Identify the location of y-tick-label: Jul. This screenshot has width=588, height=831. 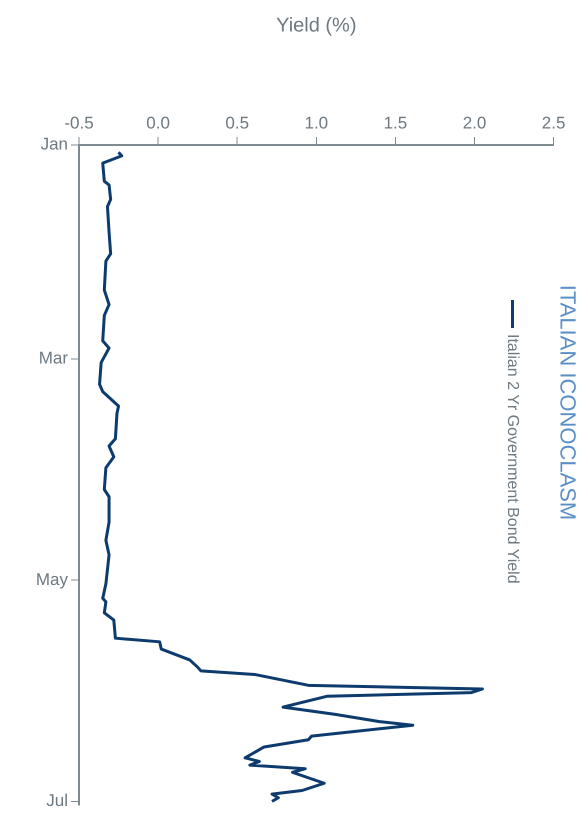
(57, 800).